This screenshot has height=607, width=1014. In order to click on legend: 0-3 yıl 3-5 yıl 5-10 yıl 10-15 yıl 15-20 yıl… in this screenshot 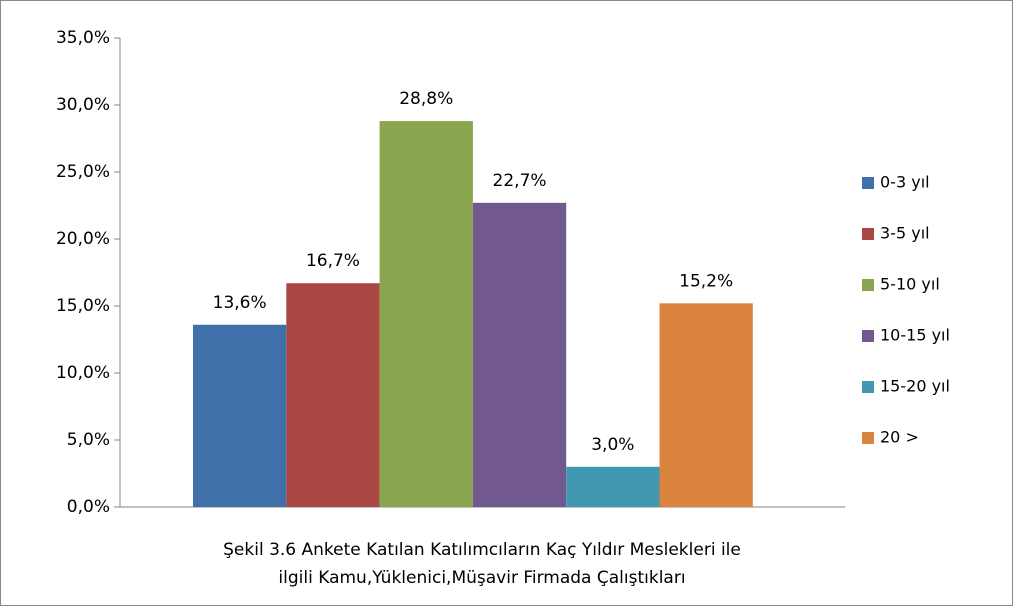, I will do `click(906, 310)`.